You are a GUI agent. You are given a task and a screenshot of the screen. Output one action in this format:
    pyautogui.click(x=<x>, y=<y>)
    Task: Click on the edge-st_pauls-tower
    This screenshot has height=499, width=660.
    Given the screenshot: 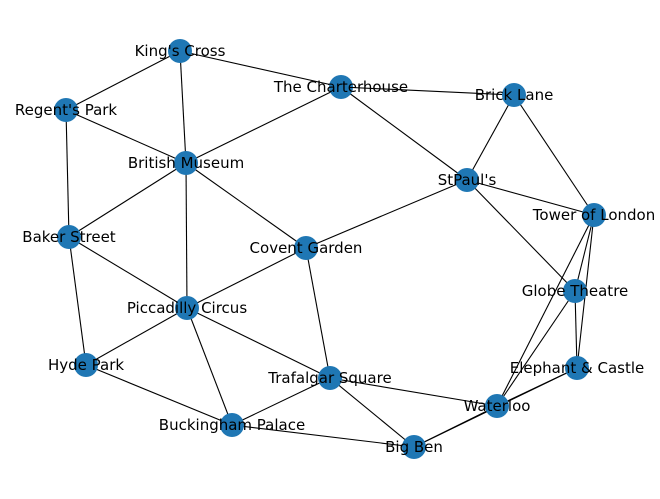 What is the action you would take?
    pyautogui.click(x=530, y=197)
    